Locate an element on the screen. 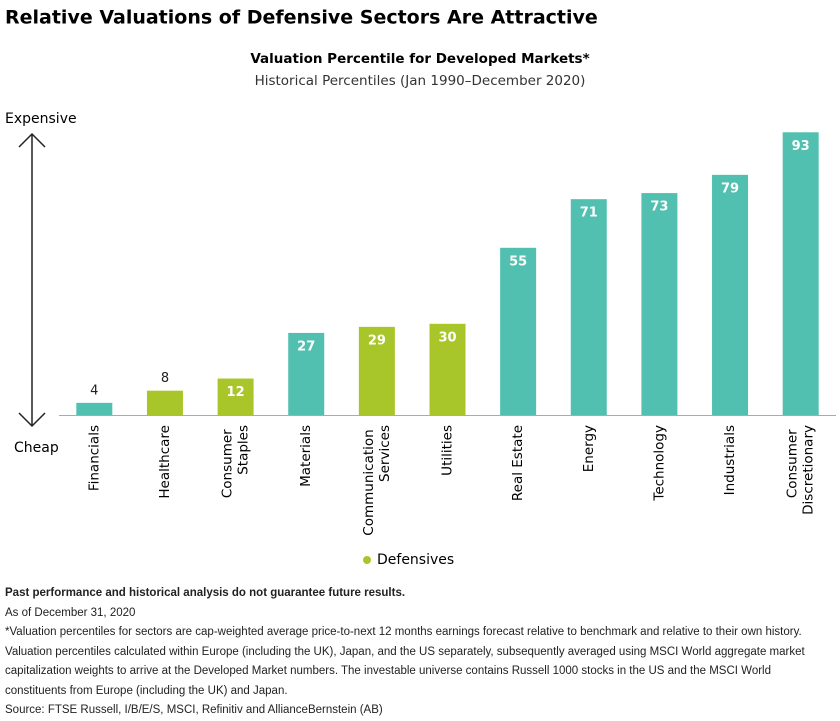 The height and width of the screenshot is (721, 840). data-label: 73 is located at coordinates (659, 207).